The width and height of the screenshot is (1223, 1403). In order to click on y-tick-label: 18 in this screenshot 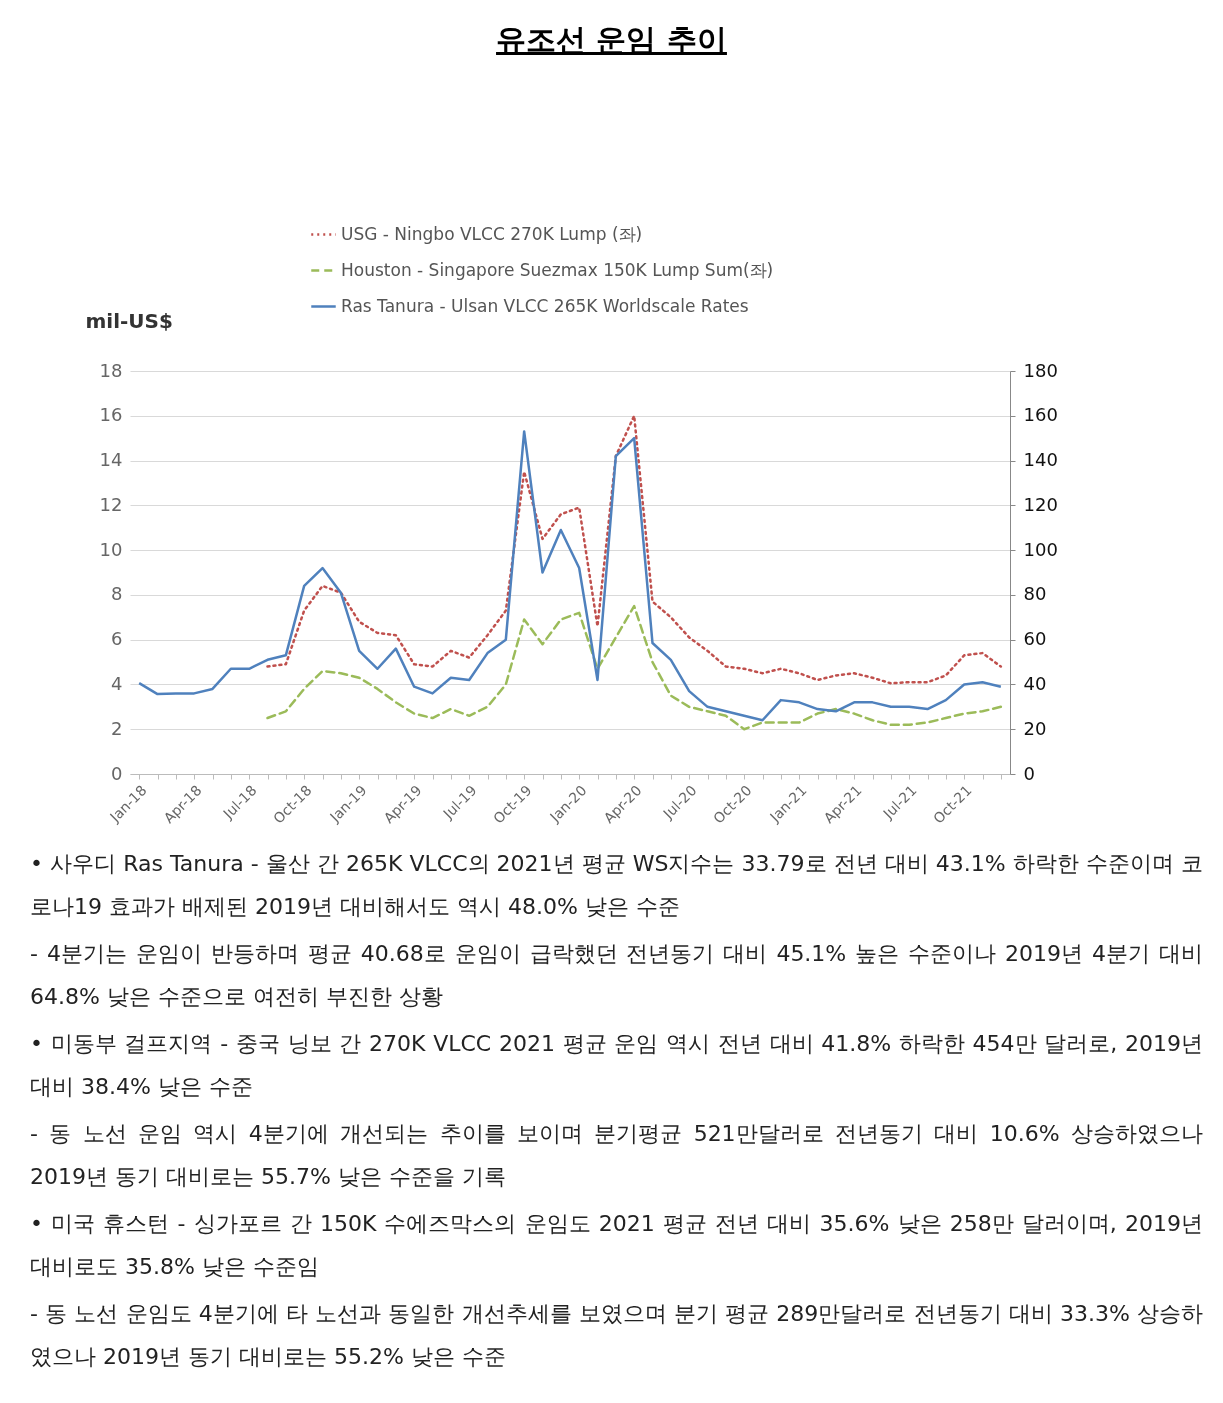, I will do `click(111, 370)`.